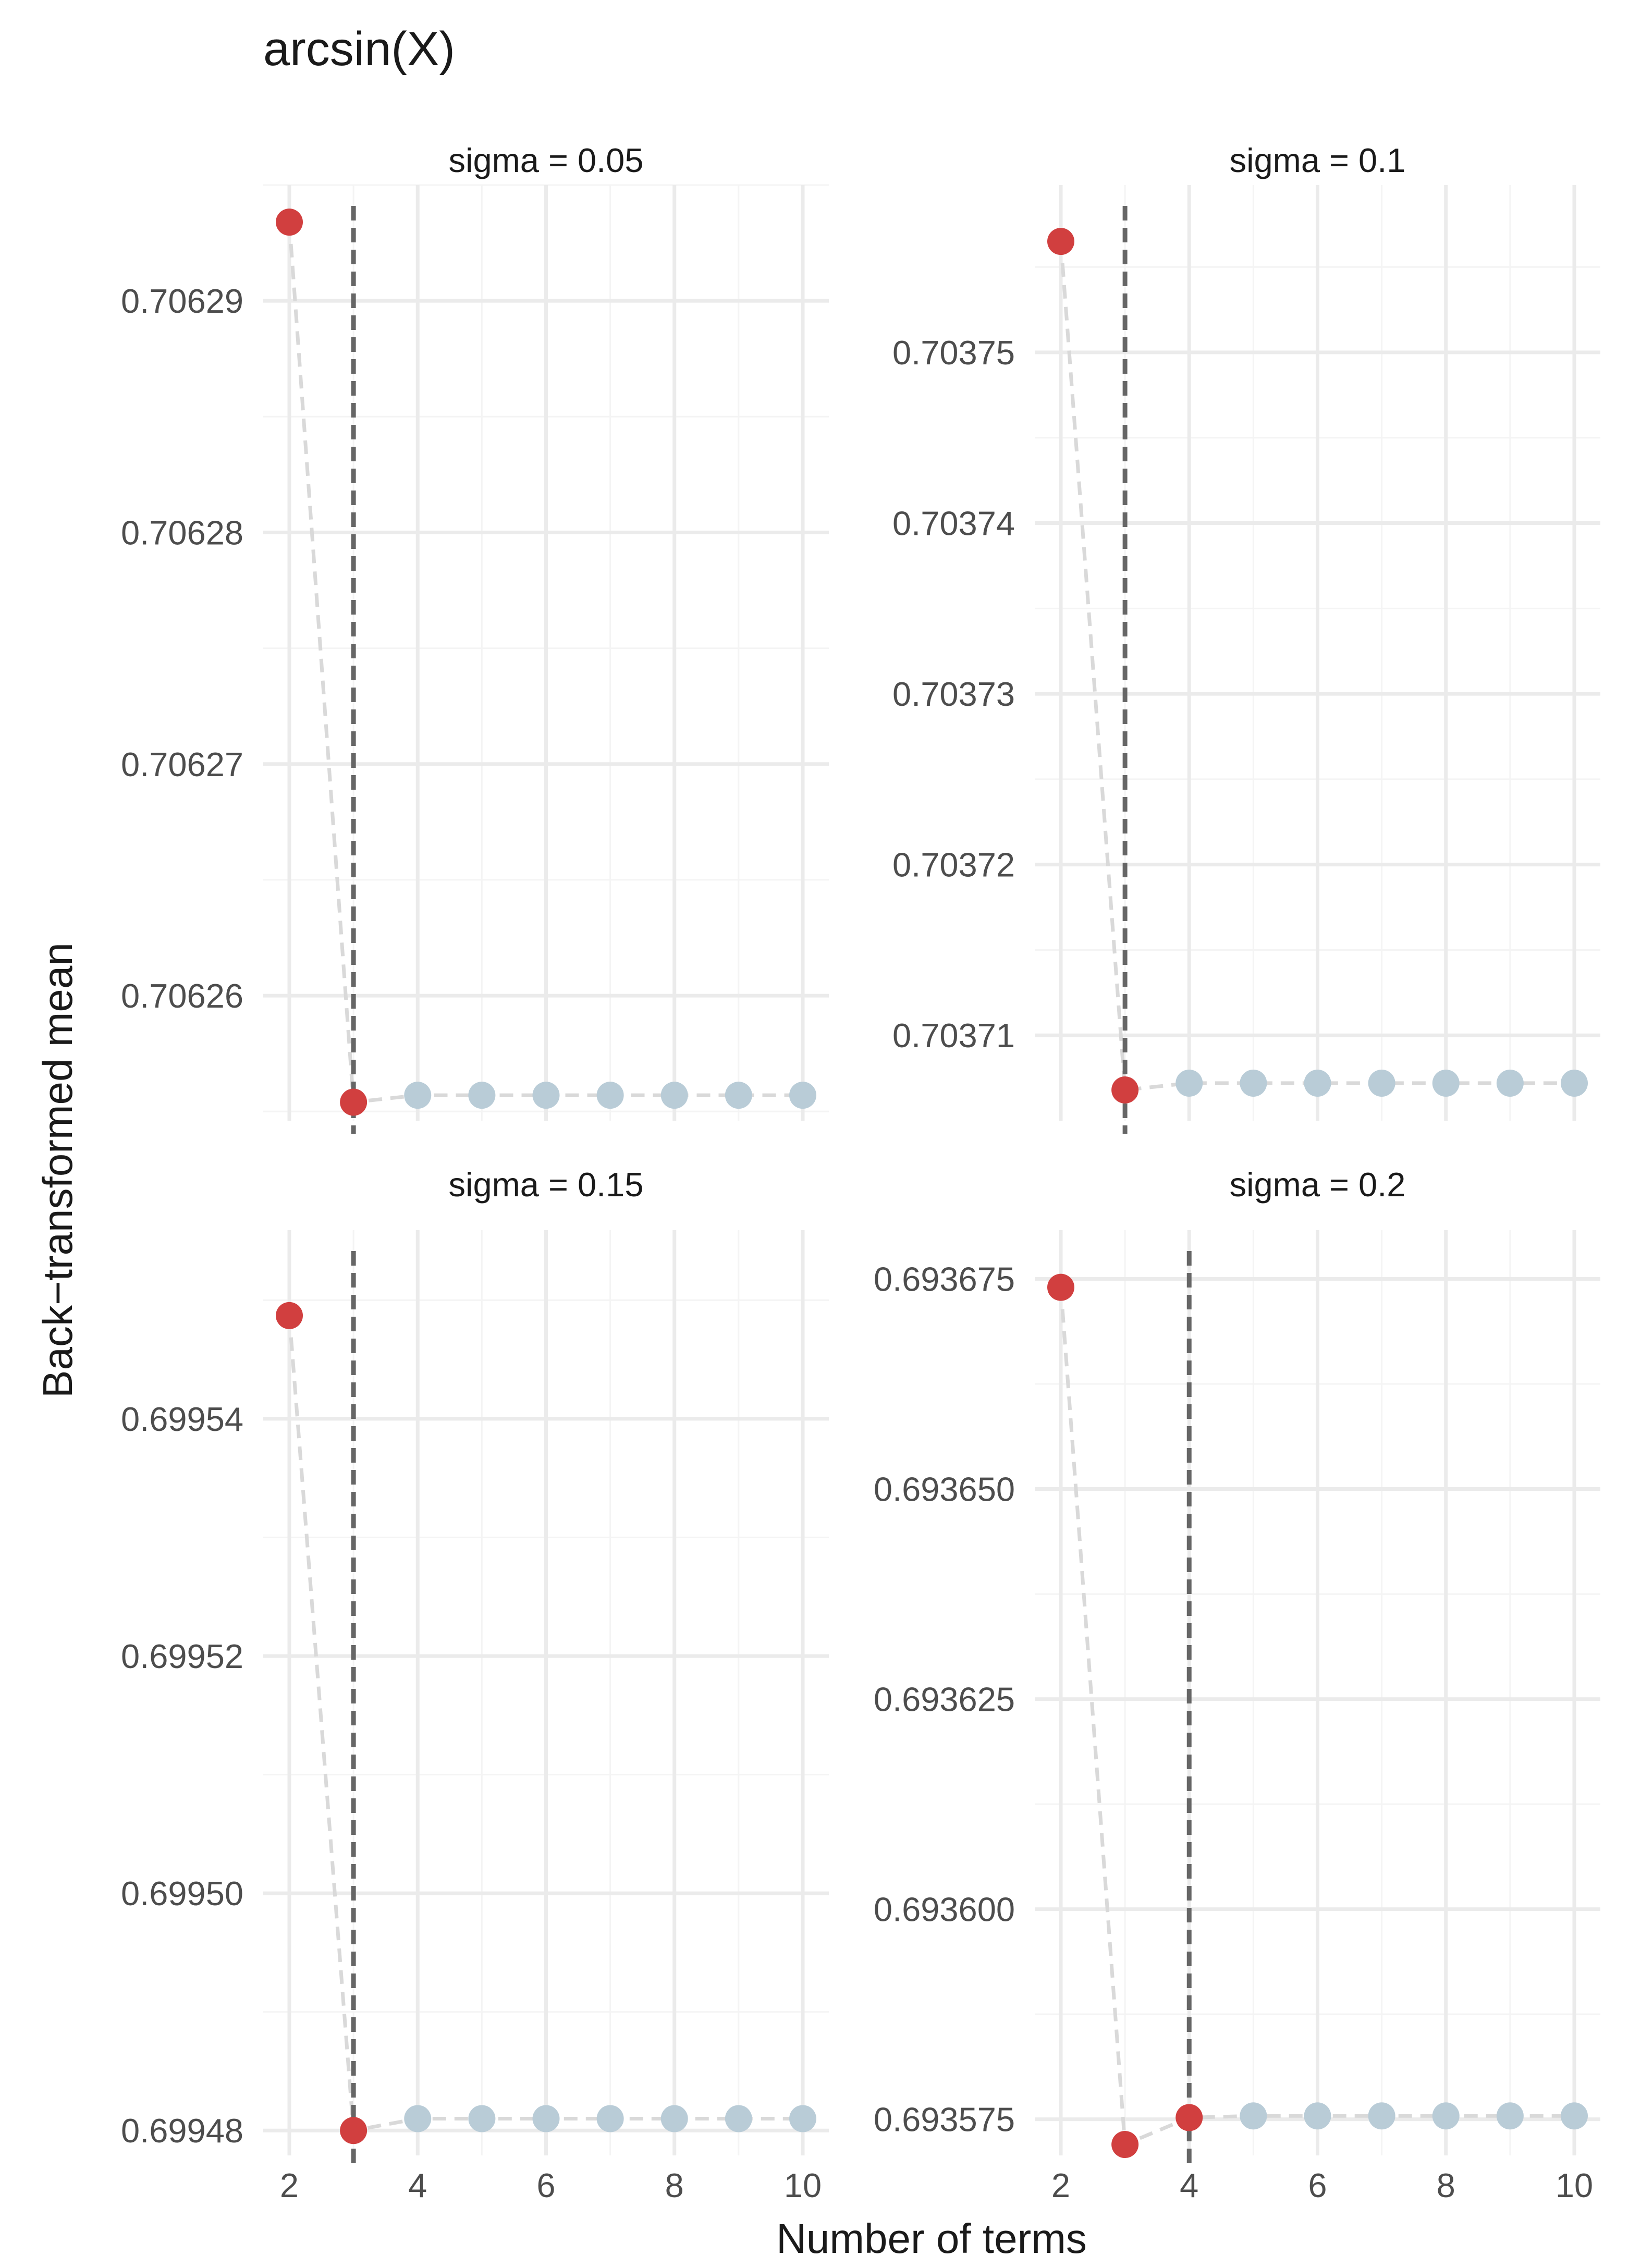 The height and width of the screenshot is (2268, 1641). What do you see at coordinates (1317, 666) in the screenshot?
I see `series-connector-line` at bounding box center [1317, 666].